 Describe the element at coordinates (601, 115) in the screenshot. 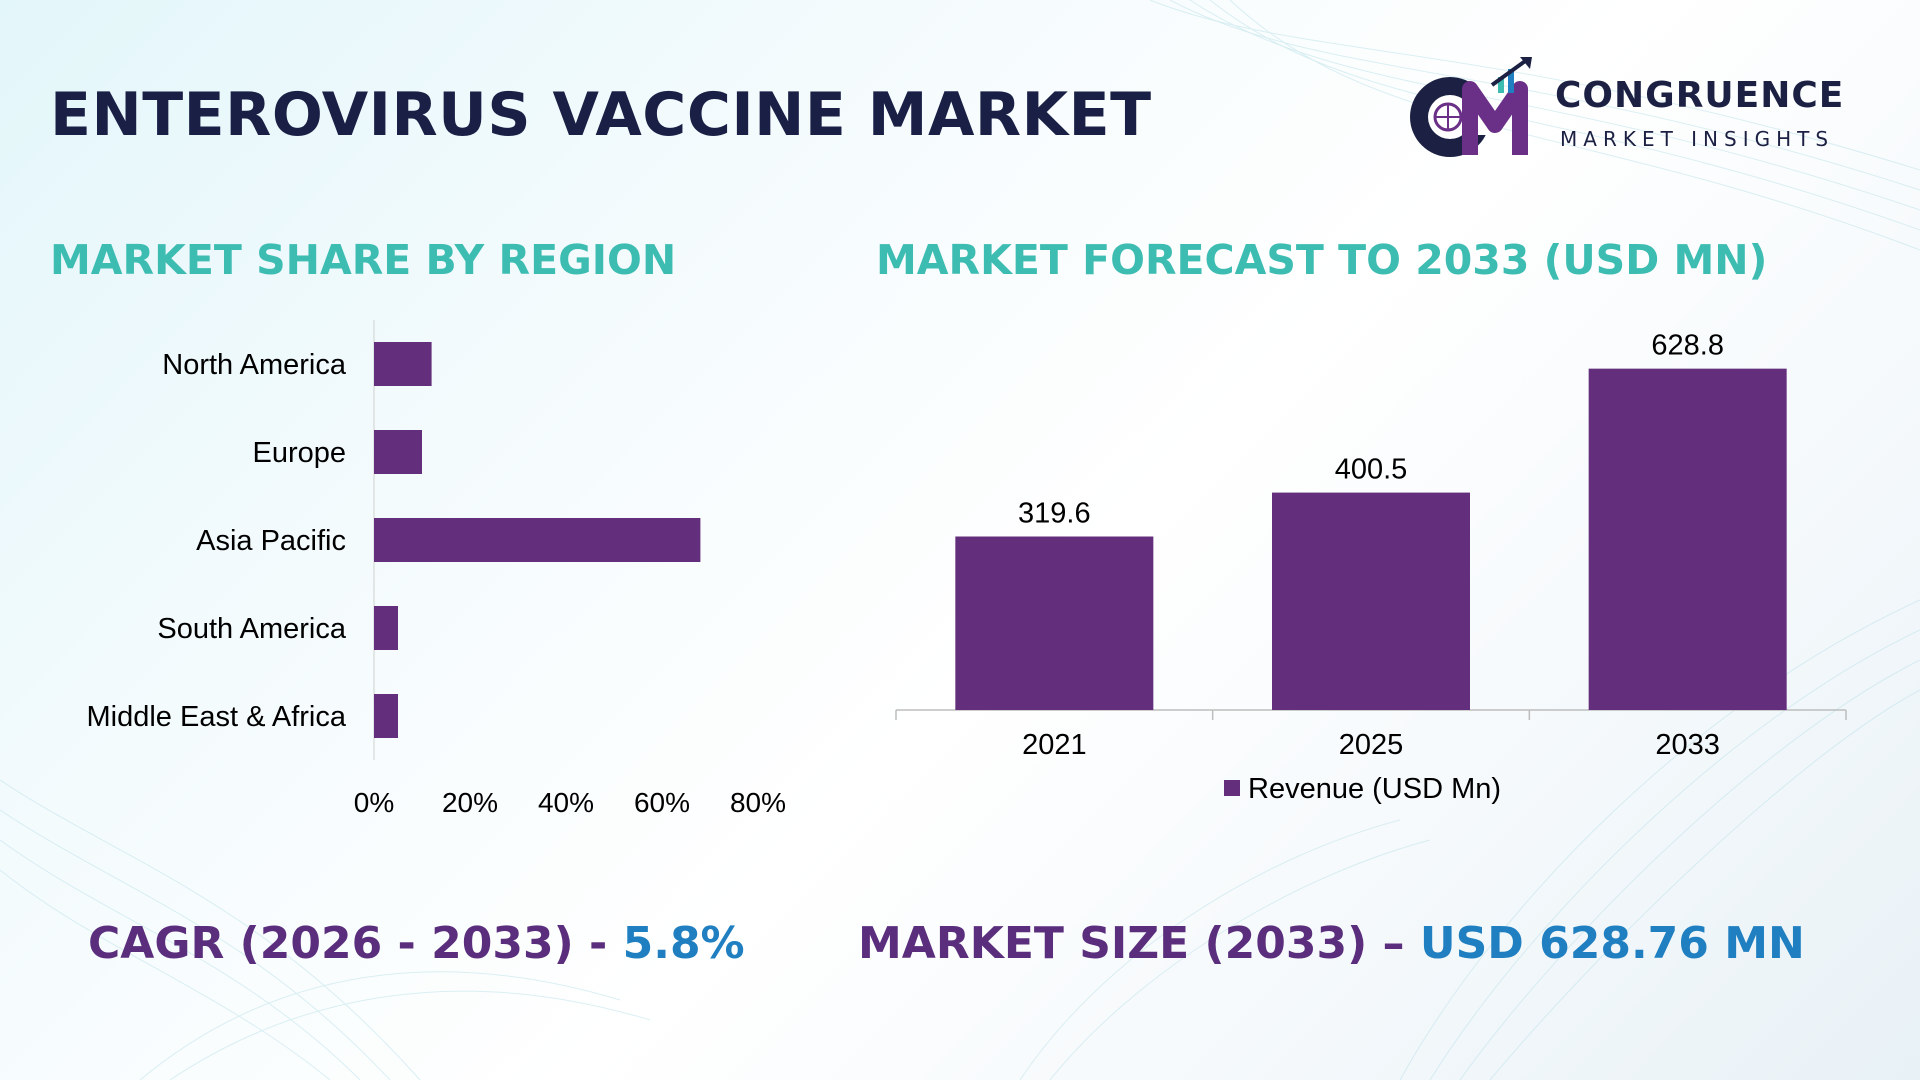

I see `page-title: ENTEROVIRUS VACCINE MARKET` at that location.